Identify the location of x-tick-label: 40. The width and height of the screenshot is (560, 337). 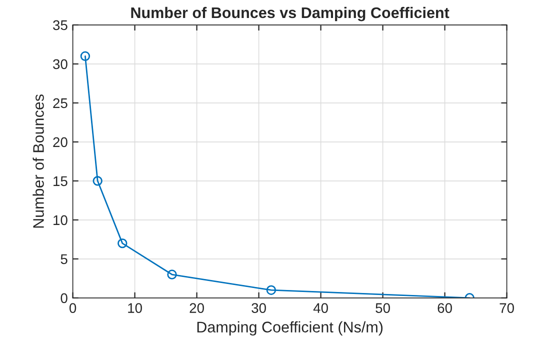
(320, 308).